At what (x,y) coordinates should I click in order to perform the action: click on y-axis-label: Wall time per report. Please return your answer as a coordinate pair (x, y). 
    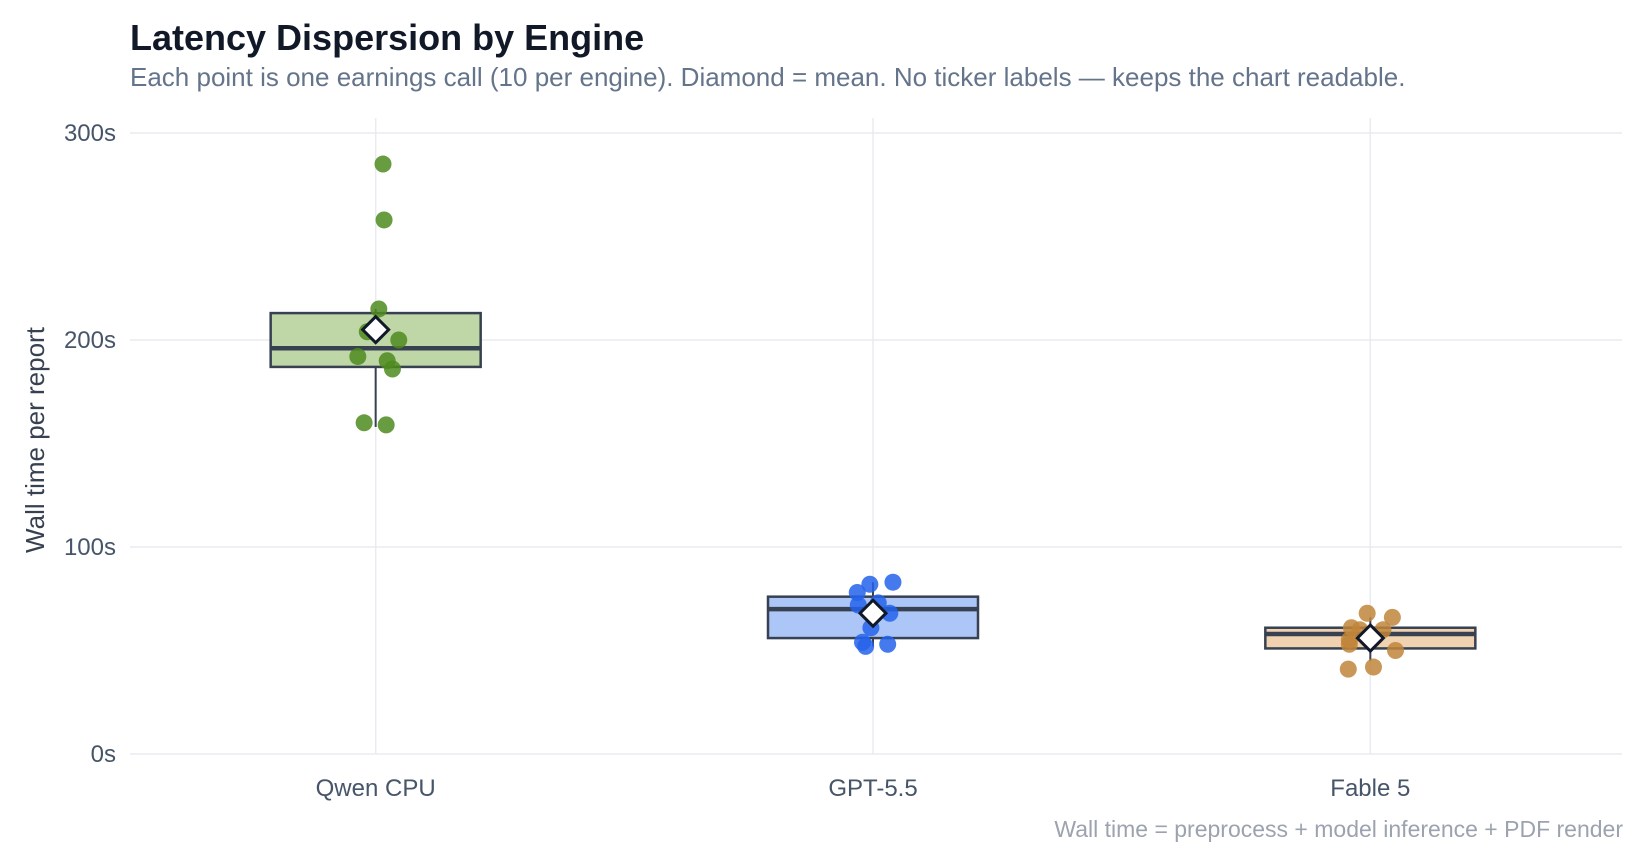
    Looking at the image, I should click on (35, 439).